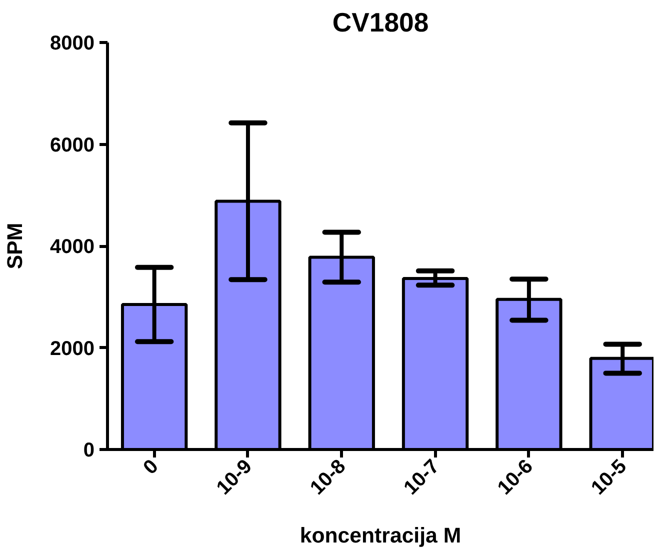  Describe the element at coordinates (15, 246) in the screenshot. I see `y-axis-title: SPM` at that location.